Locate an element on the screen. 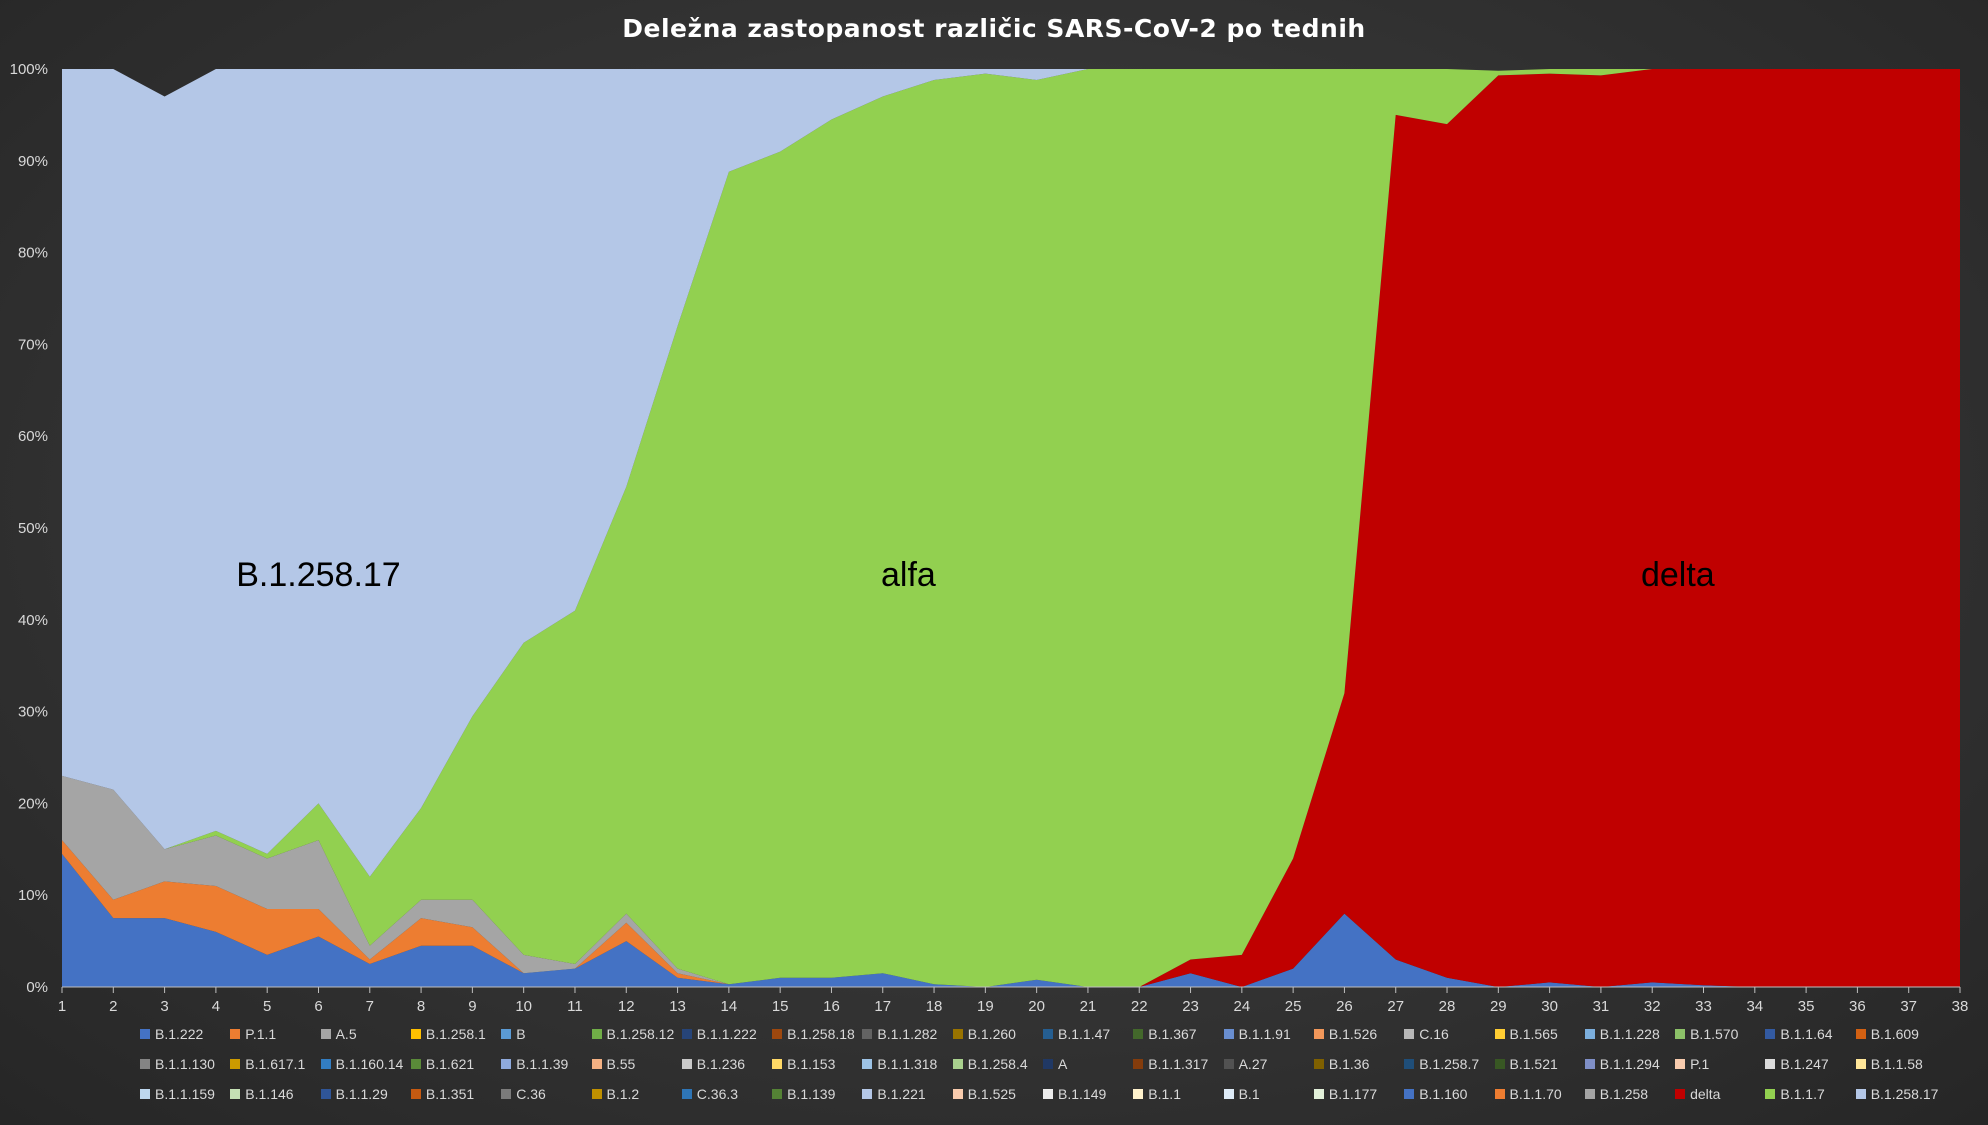  legend-item: B.1 is located at coordinates (1241, 1094).